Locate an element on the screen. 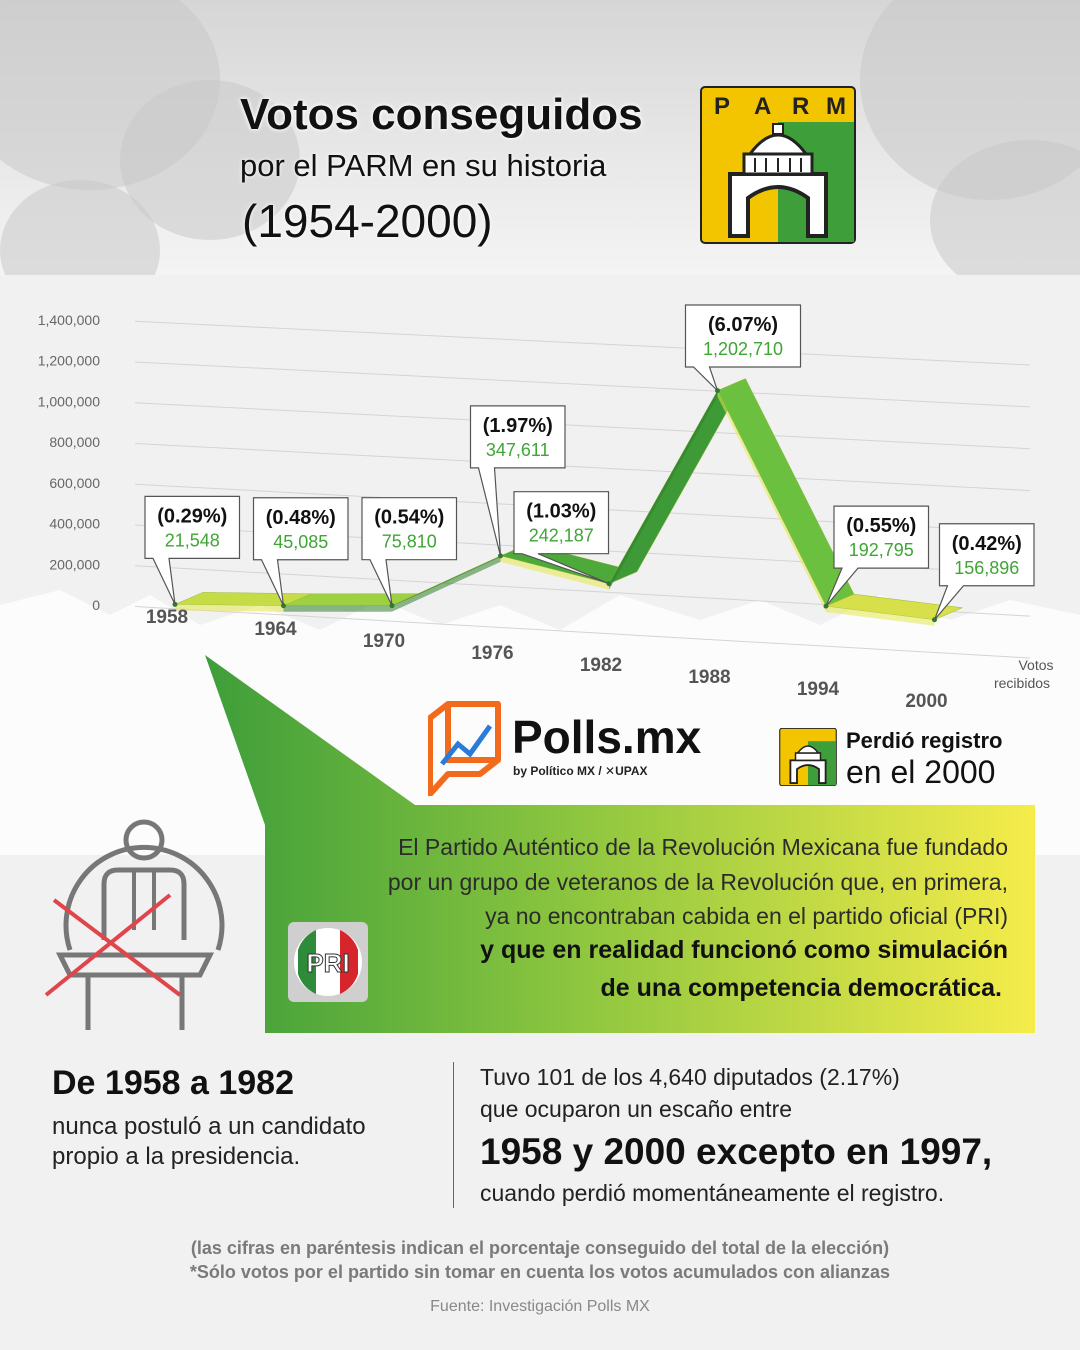 Image resolution: width=1080 pixels, height=1350 pixels. x-tick-label: 1982 is located at coordinates (601, 665).